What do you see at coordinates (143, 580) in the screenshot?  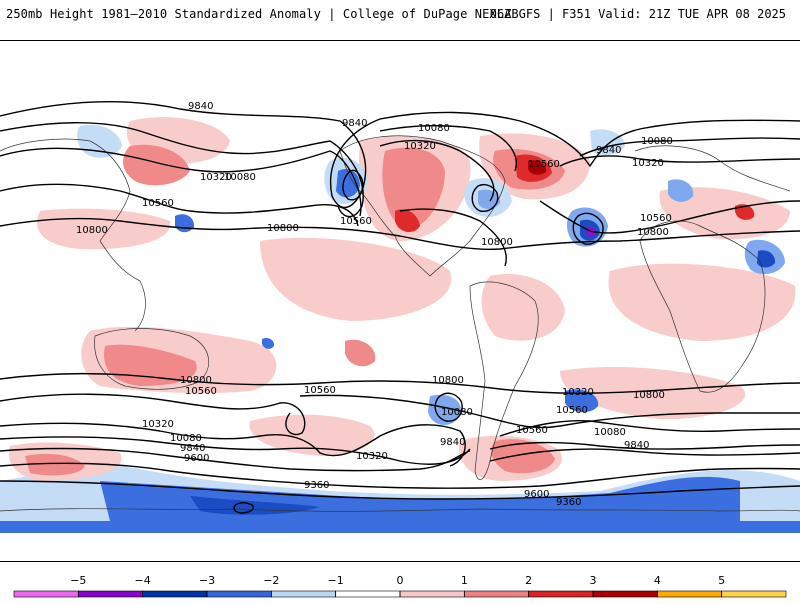 I see `colorbar-tick-label: −4` at bounding box center [143, 580].